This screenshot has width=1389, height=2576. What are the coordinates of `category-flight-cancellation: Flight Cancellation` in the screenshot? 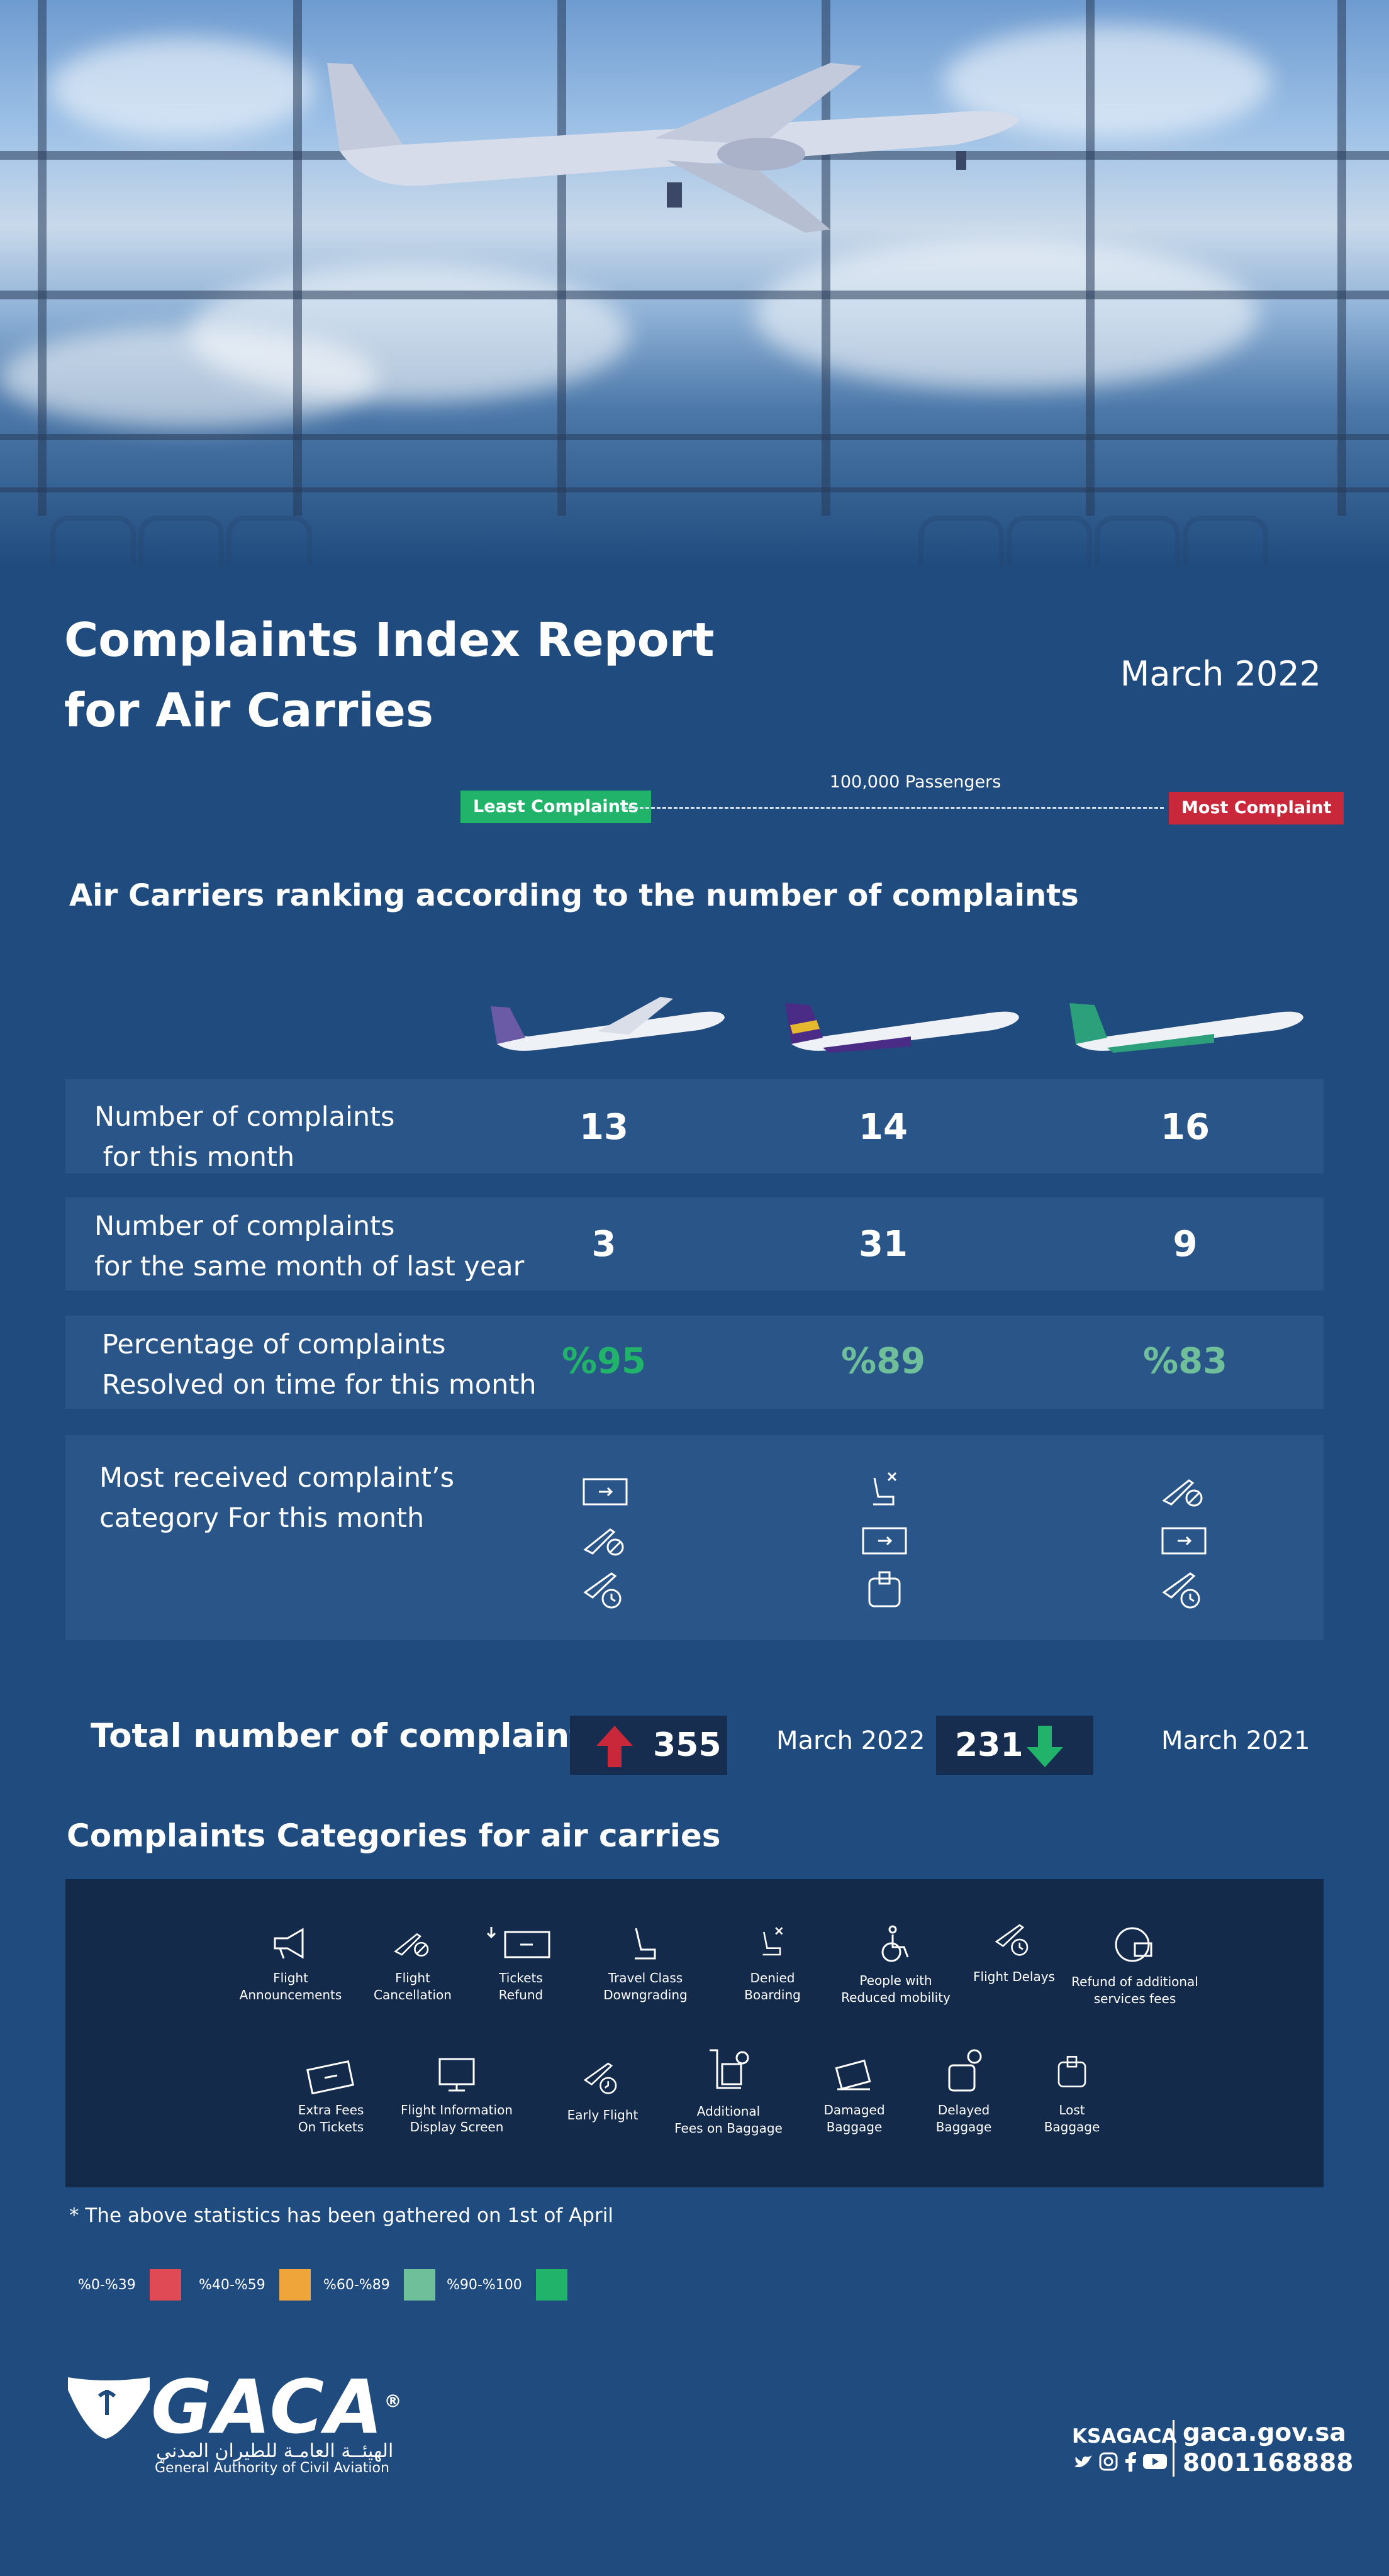 It's located at (412, 1964).